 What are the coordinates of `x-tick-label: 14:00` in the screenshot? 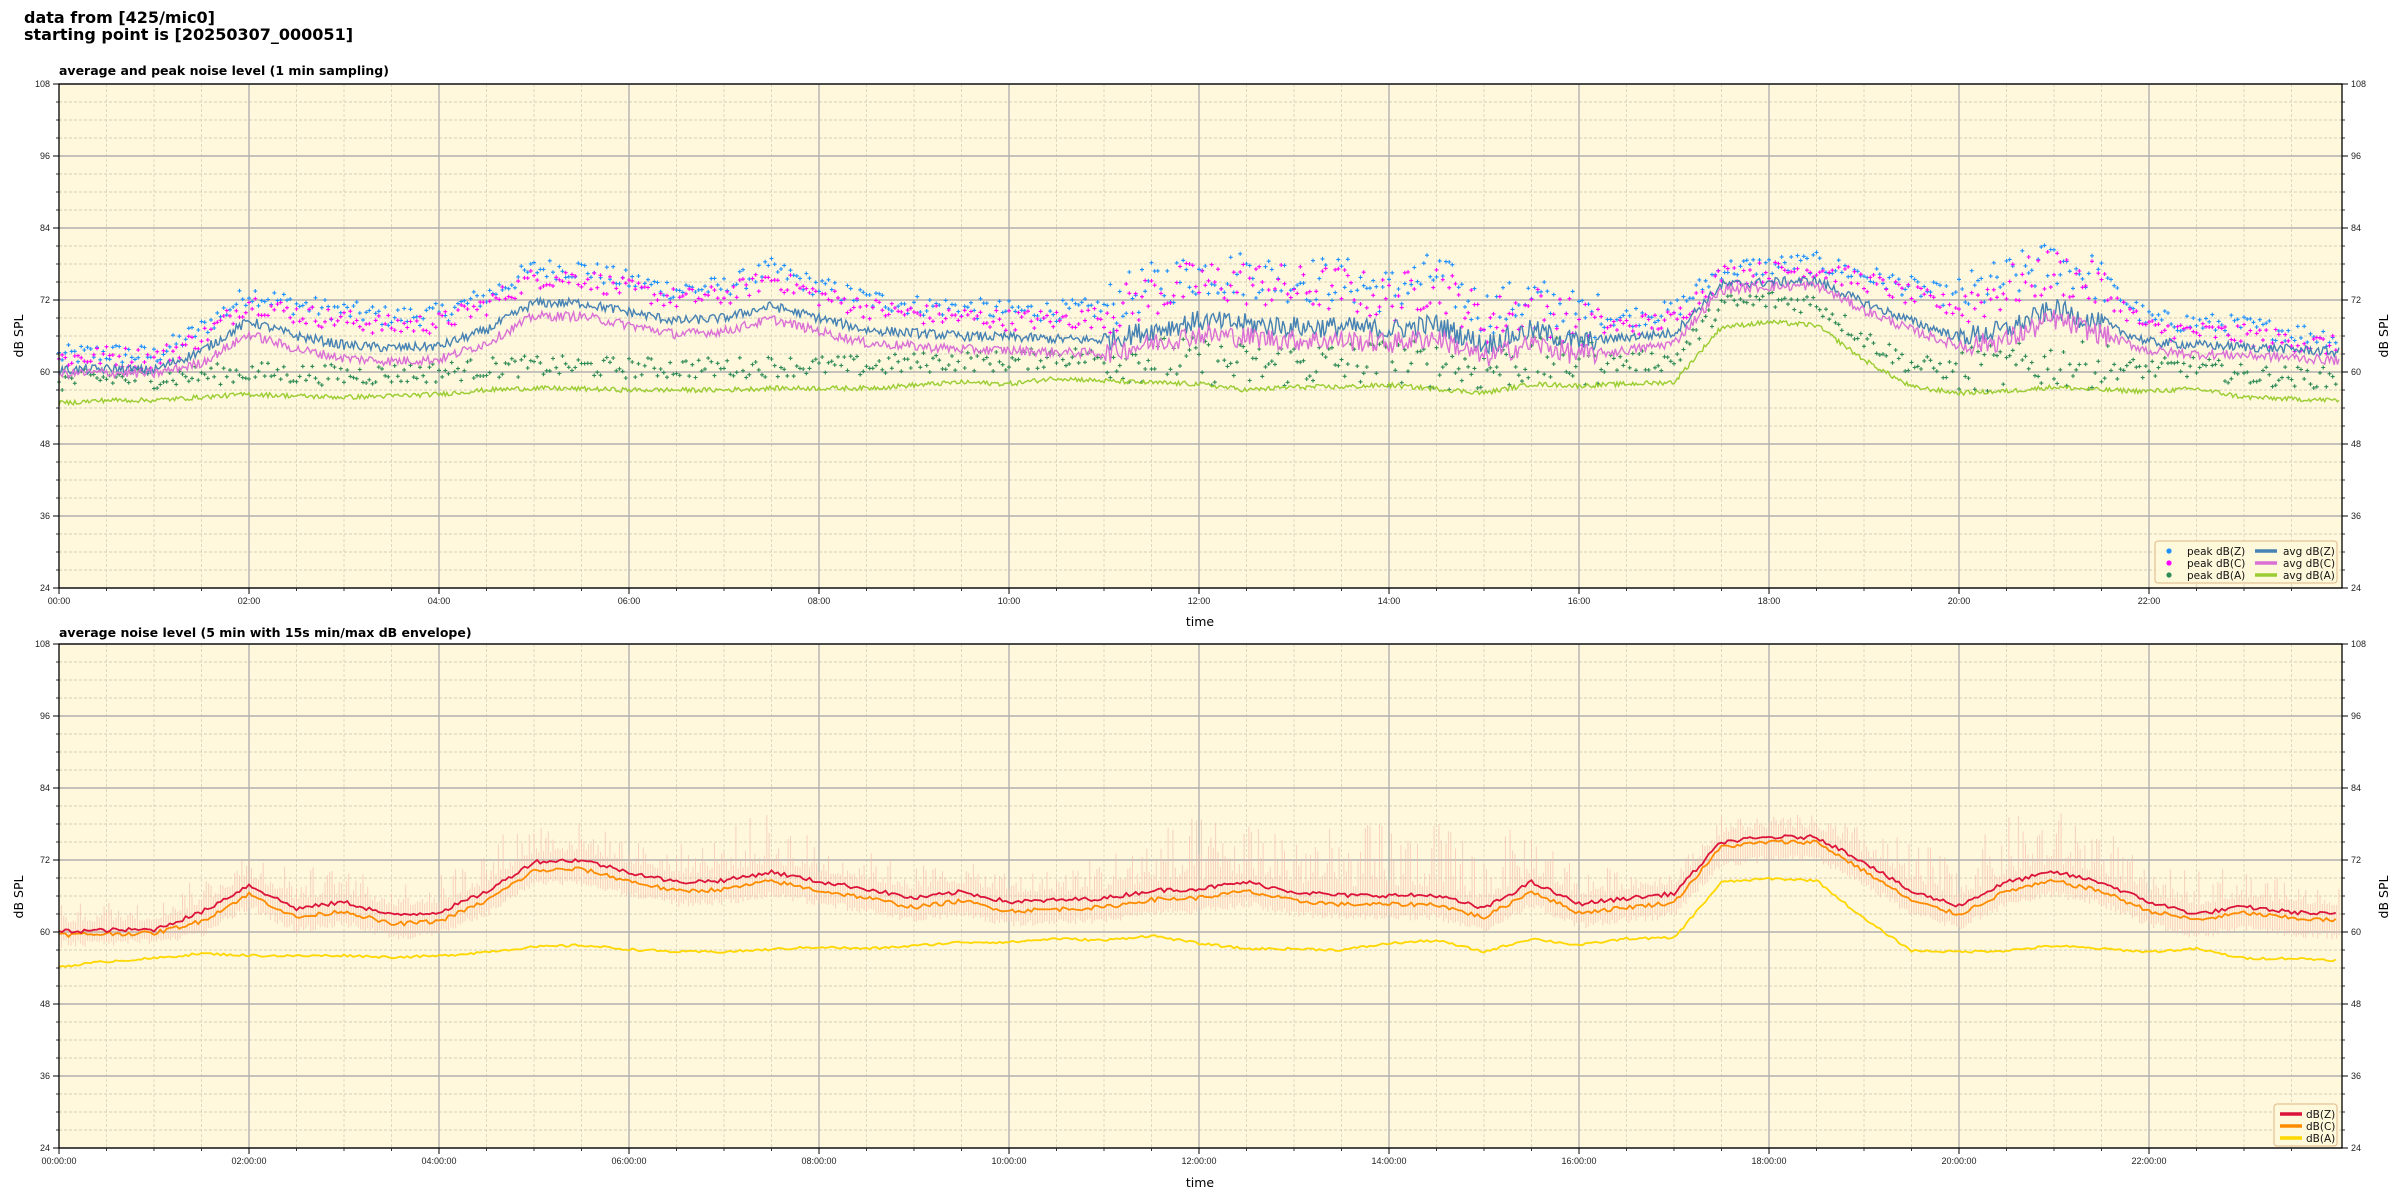 It's located at (1389, 601).